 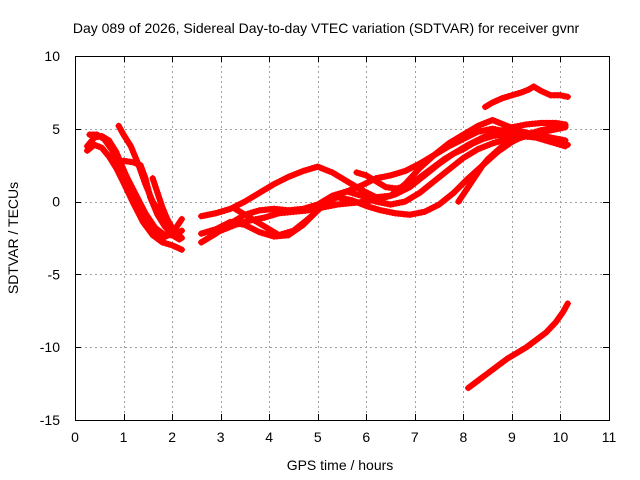 I want to click on y-tick-label: 5, so click(x=56, y=129).